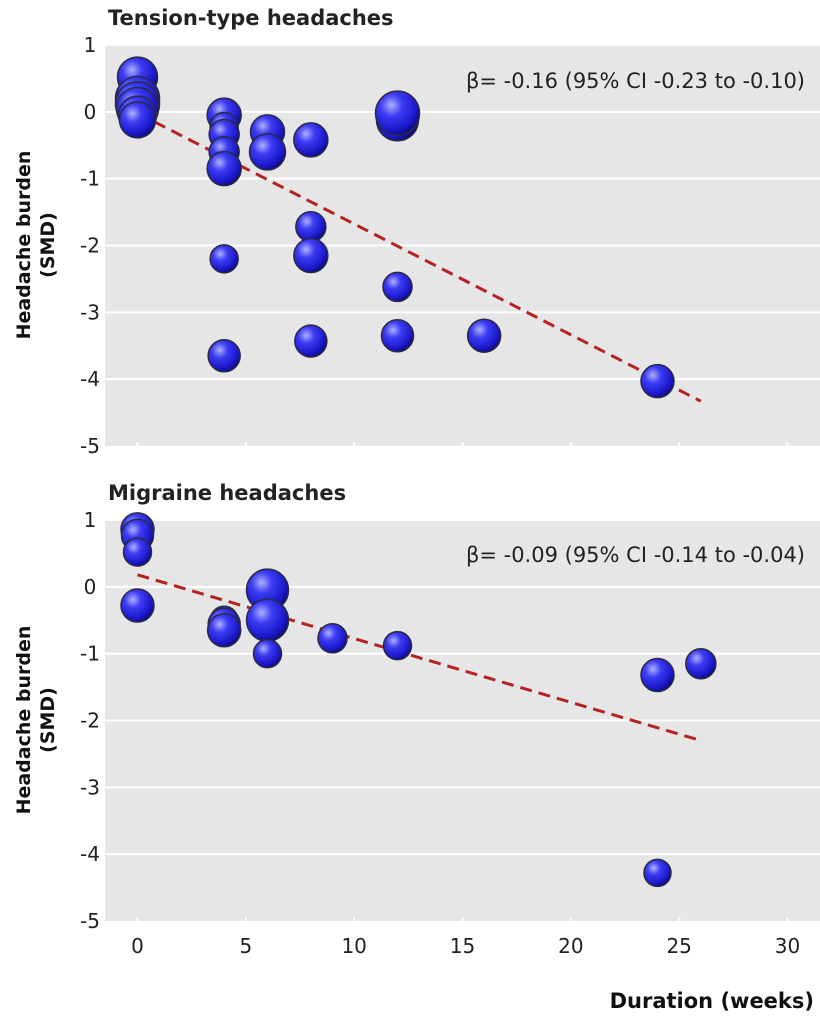 This screenshot has width=820, height=1016. I want to click on beta-annotation: β= -0.09 (95% CI -0.14 to -0.04), so click(635, 555).